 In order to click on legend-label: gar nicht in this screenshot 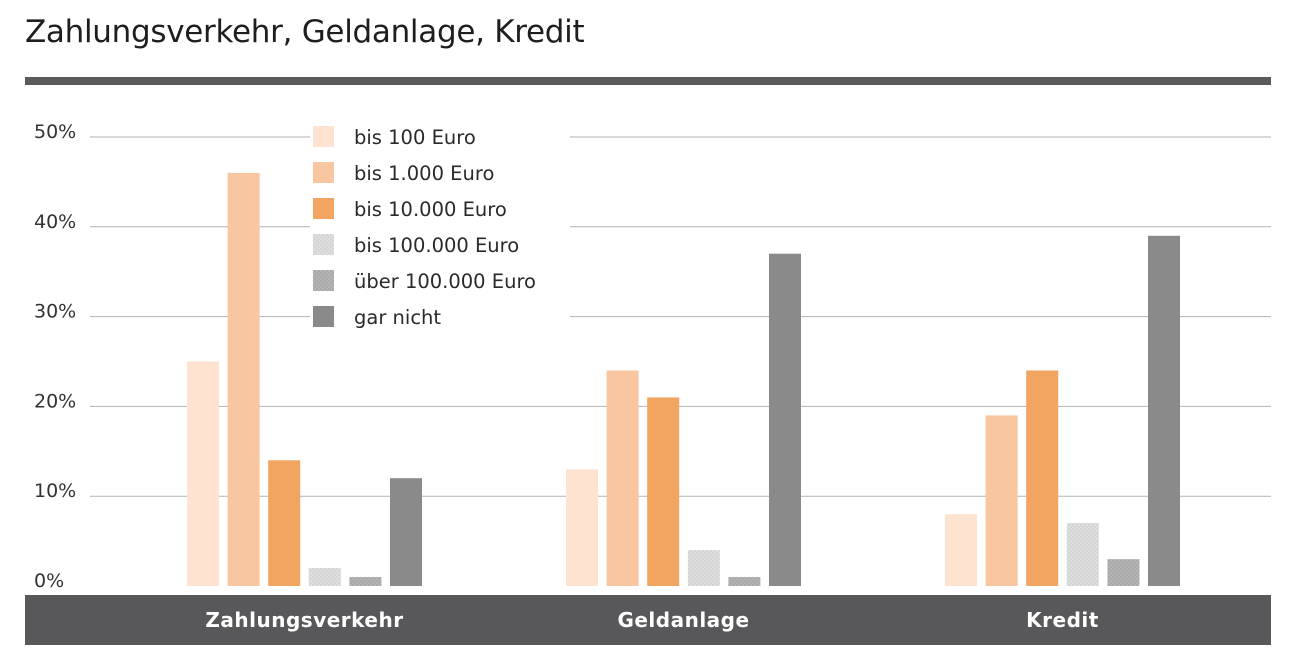, I will do `click(397, 317)`.